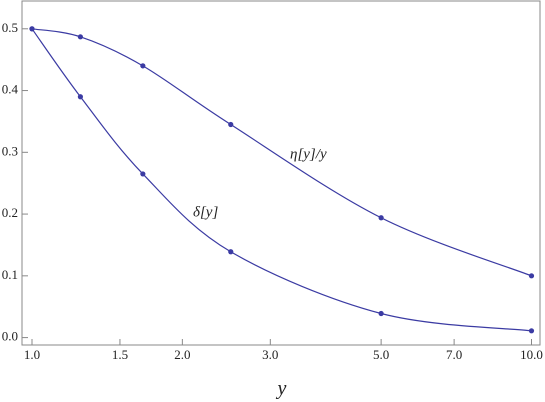 This screenshot has height=402, width=545. Describe the element at coordinates (10, 89) in the screenshot. I see `y-tick-label: 0.4` at that location.